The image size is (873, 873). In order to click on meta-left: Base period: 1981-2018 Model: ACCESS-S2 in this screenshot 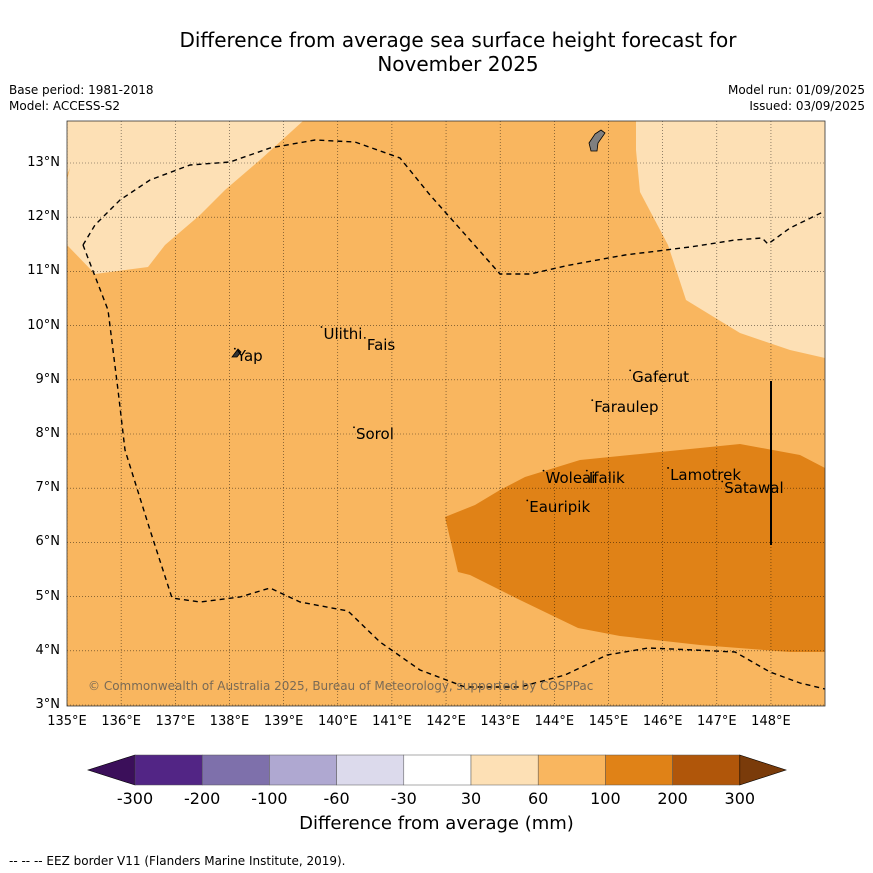, I will do `click(81, 98)`.